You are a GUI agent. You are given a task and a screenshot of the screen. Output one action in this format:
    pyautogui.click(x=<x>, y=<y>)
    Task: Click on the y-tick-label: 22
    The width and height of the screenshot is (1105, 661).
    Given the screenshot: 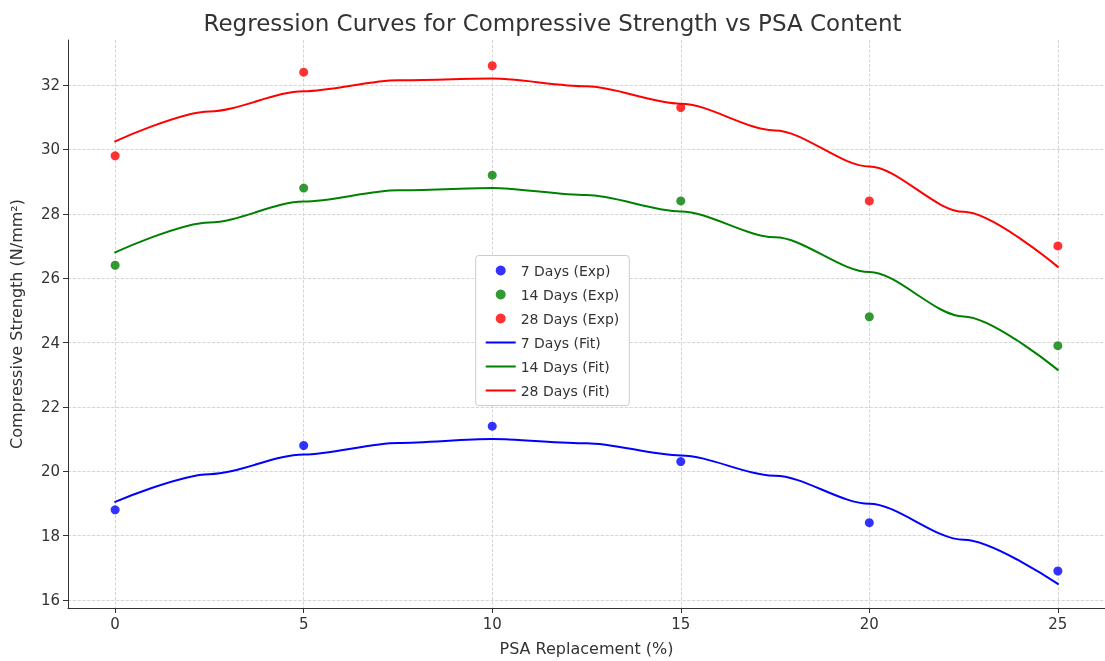 What is the action you would take?
    pyautogui.click(x=50, y=406)
    